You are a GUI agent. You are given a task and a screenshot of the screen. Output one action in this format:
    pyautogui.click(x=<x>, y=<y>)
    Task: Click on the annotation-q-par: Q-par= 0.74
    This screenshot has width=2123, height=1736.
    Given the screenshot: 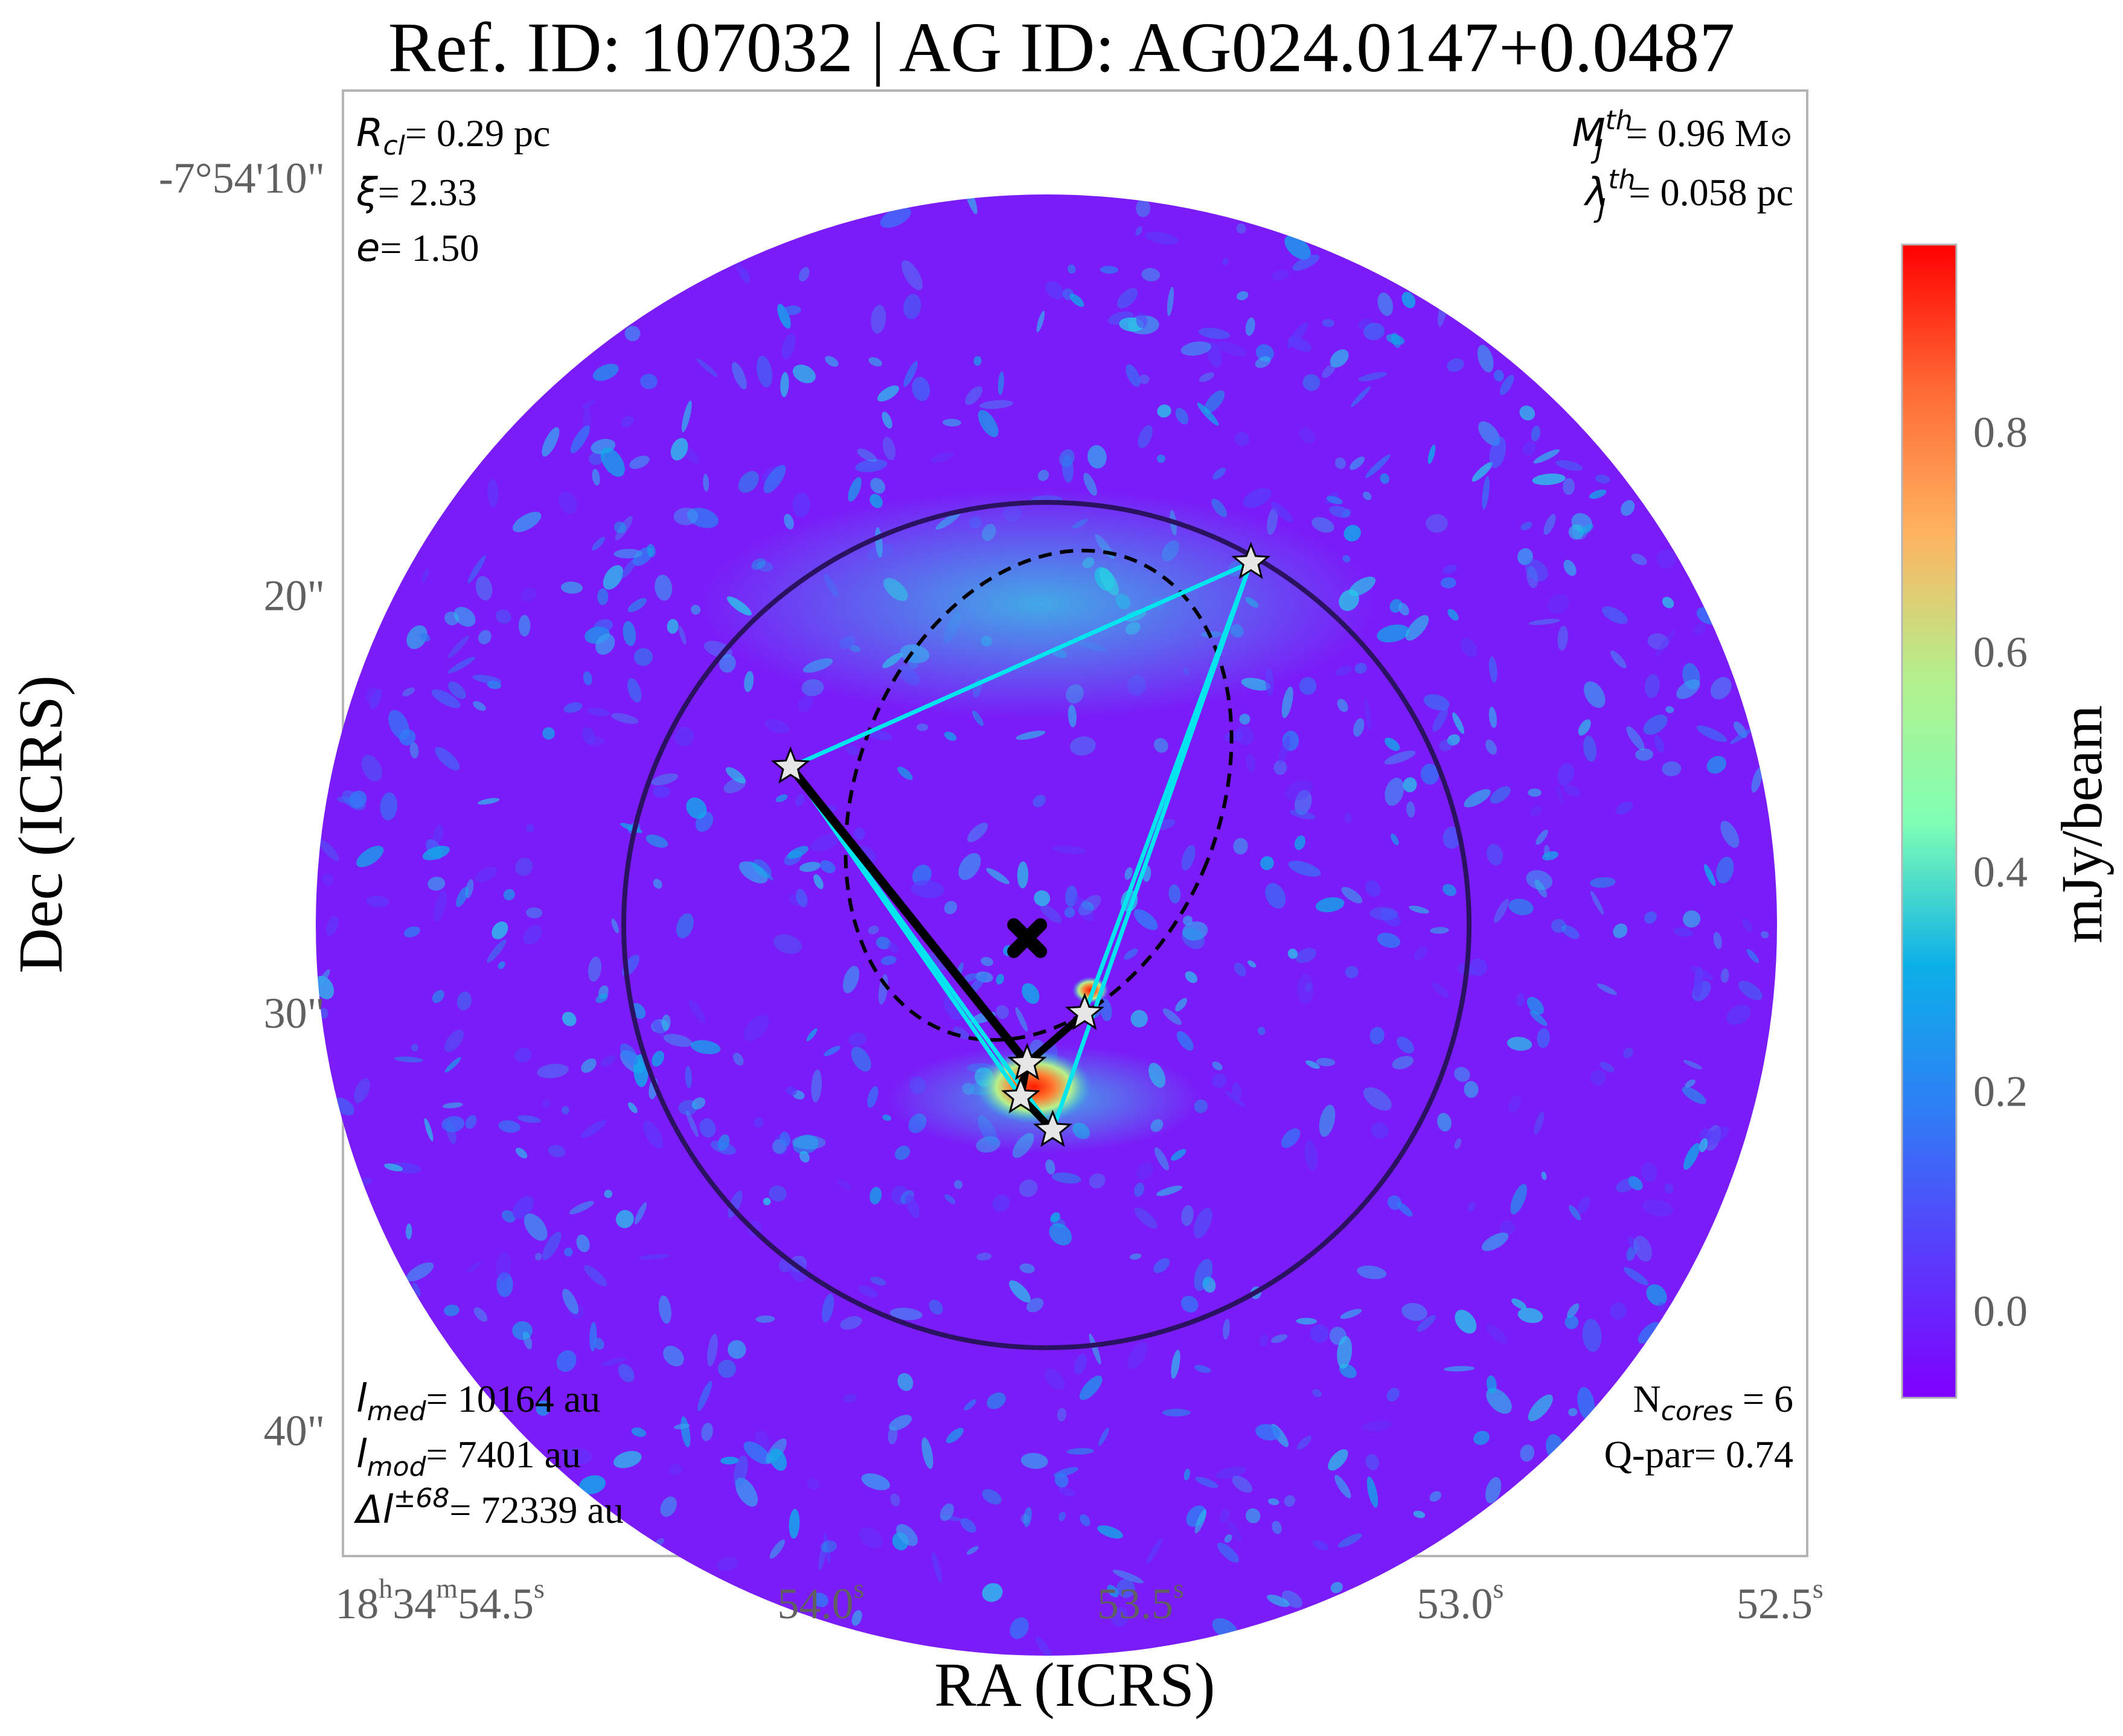 What is the action you would take?
    pyautogui.click(x=1698, y=1454)
    